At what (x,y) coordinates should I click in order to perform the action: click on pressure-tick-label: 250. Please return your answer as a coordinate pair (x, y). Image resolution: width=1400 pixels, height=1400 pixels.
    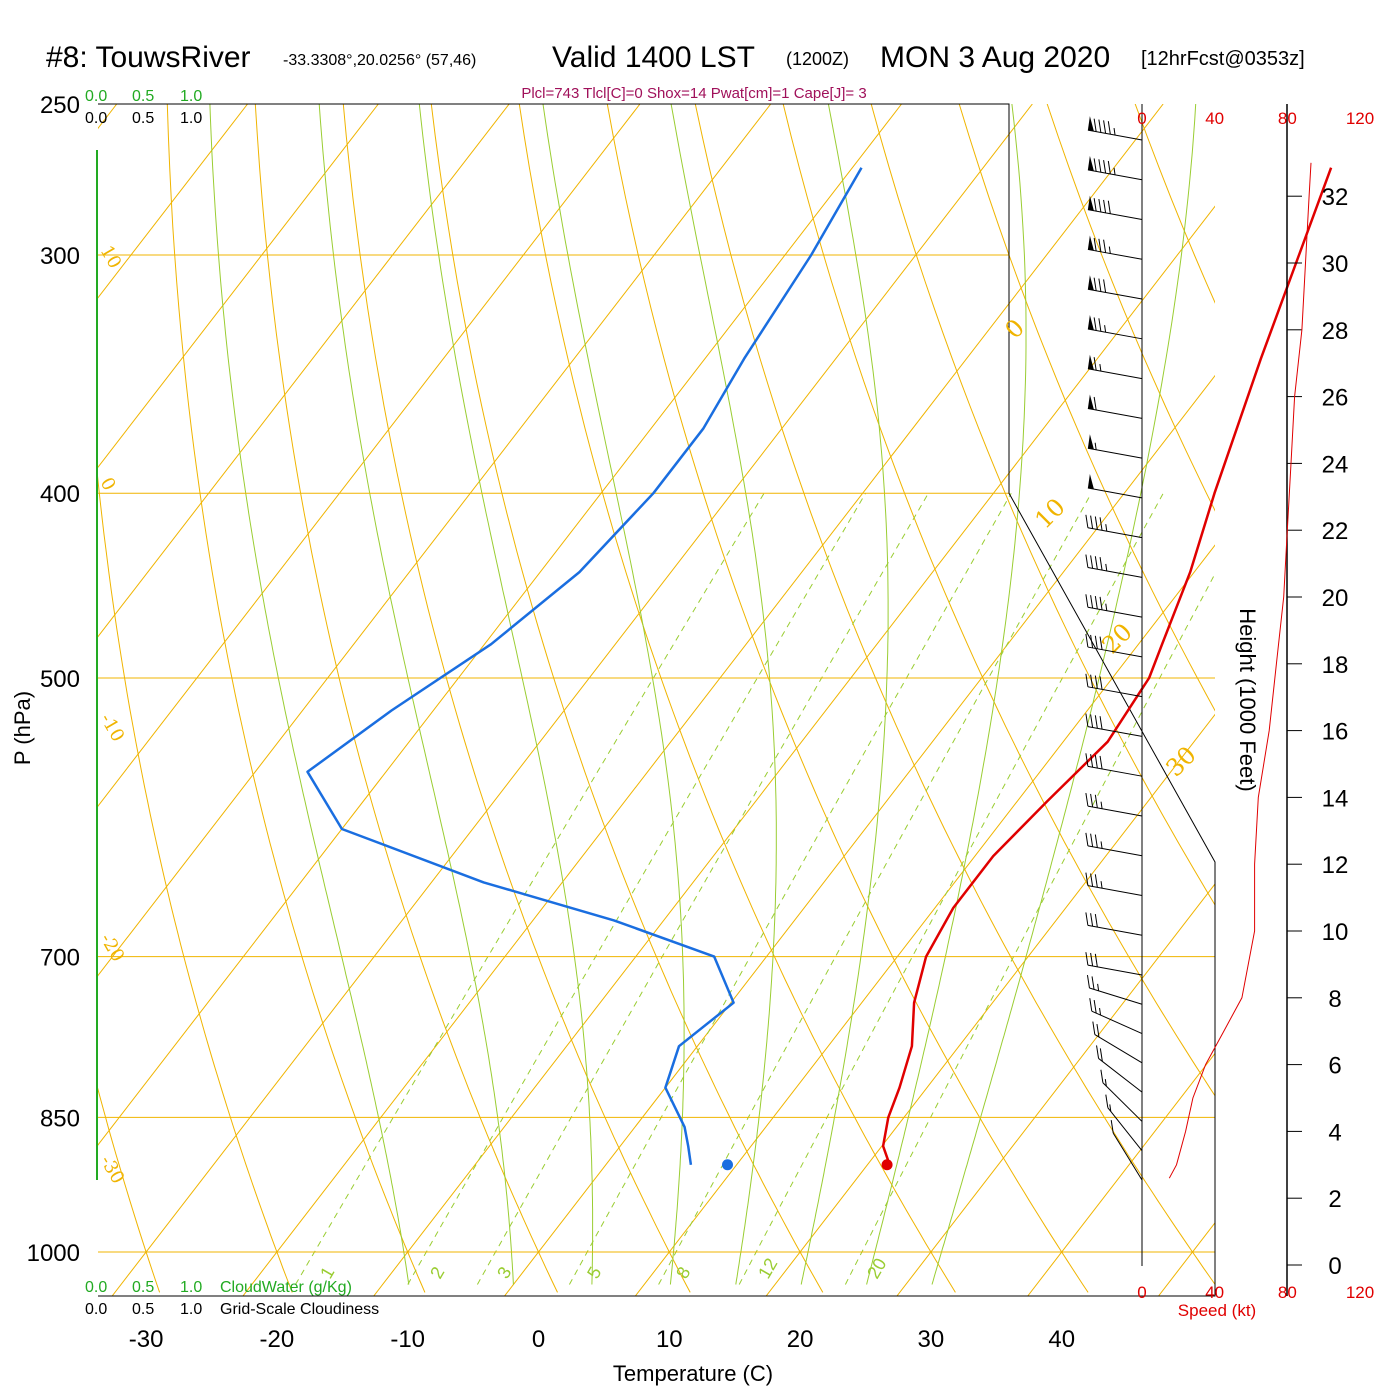
    Looking at the image, I should click on (60, 105).